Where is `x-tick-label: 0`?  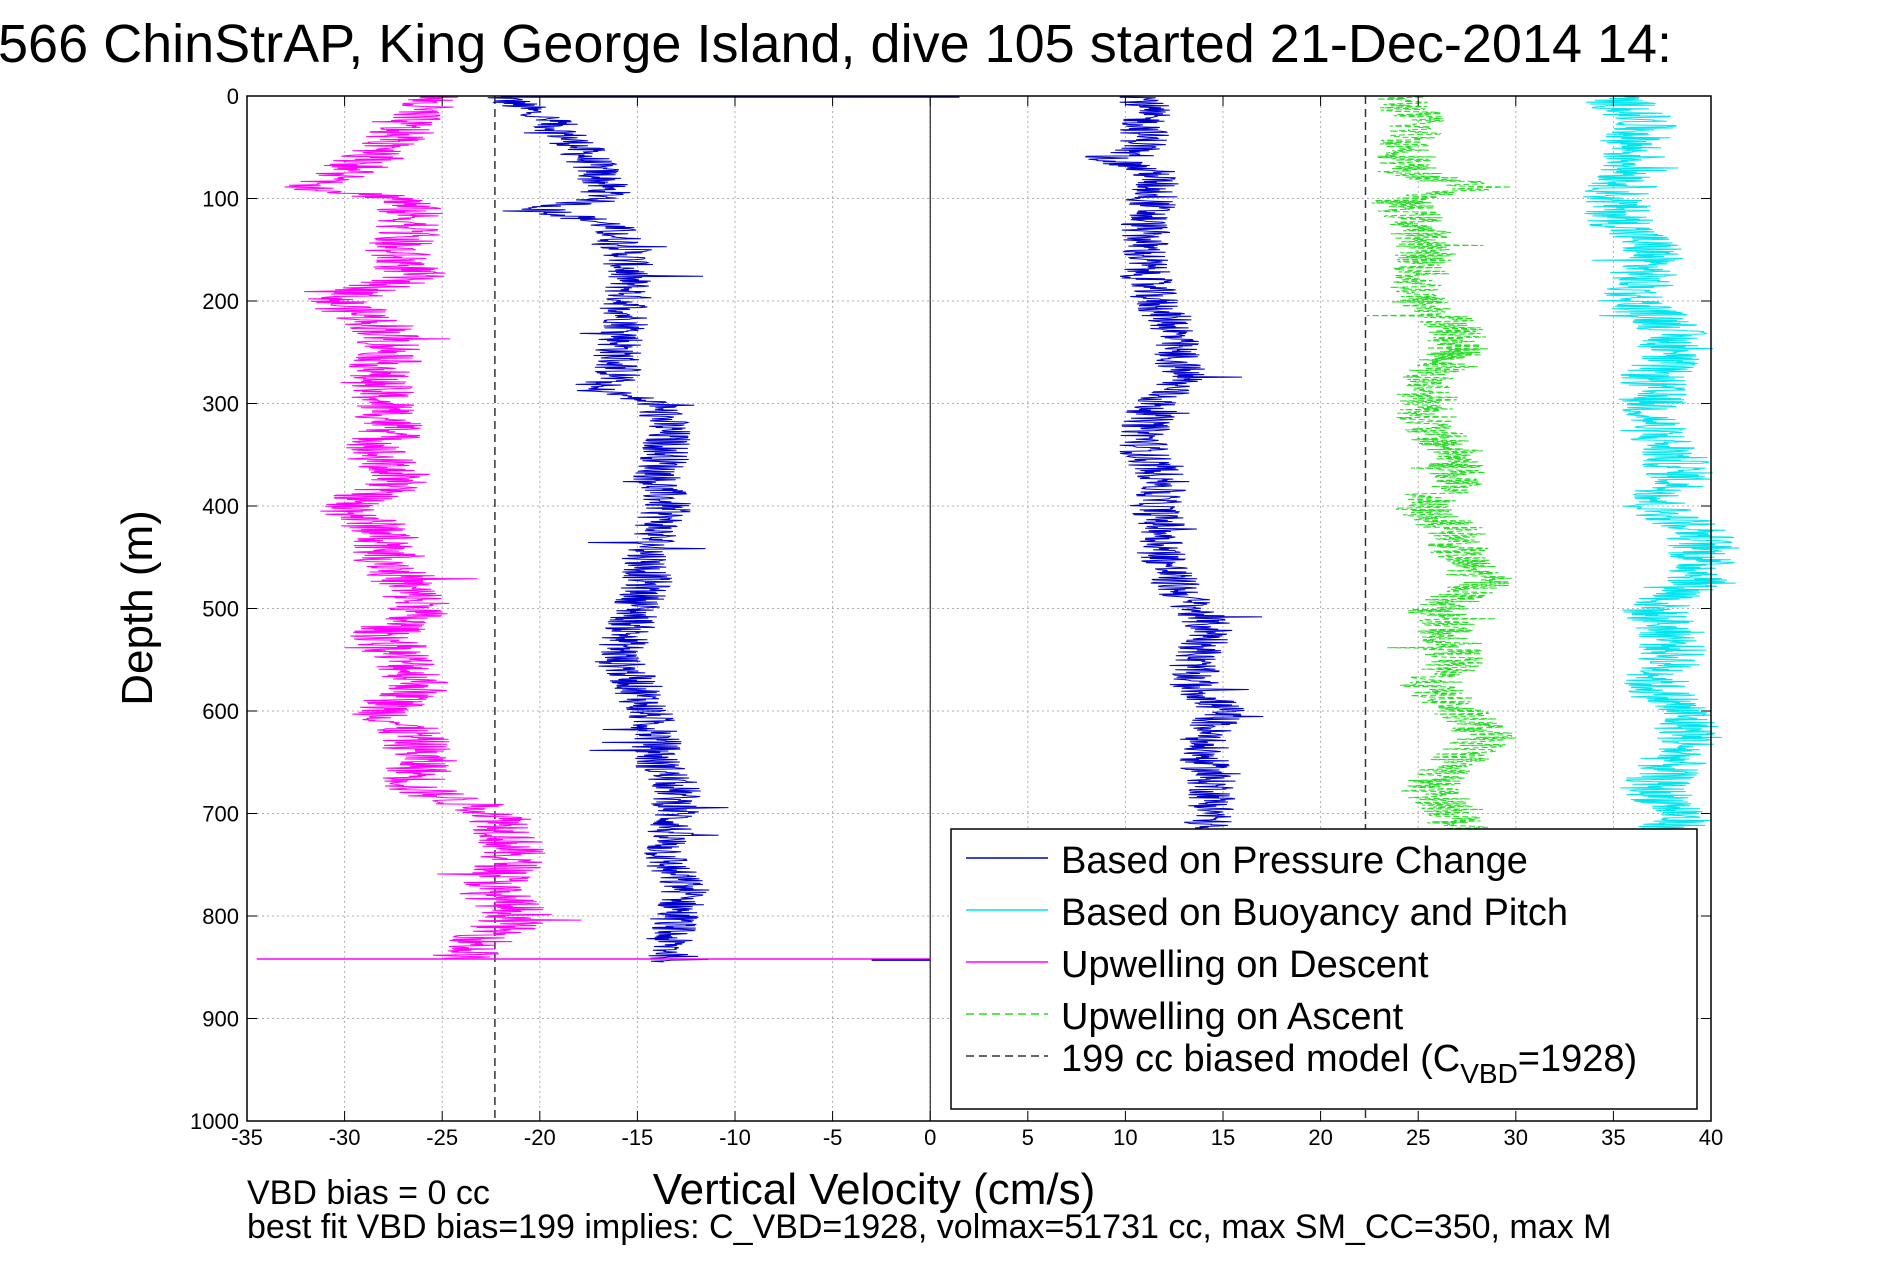
x-tick-label: 0 is located at coordinates (930, 1137).